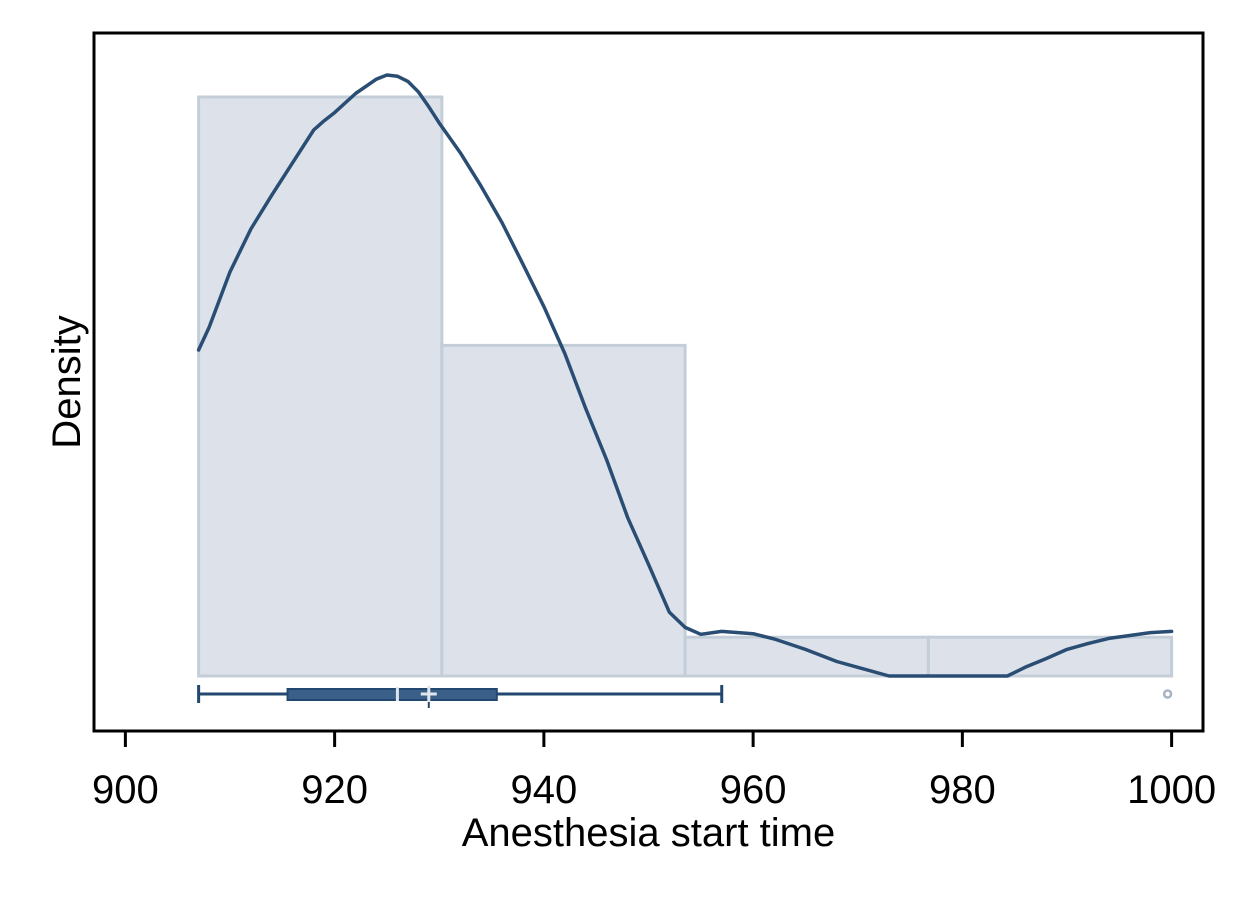  Describe the element at coordinates (654, 771) in the screenshot. I see `x-axis: 900 920 940 960 980 1000` at that location.